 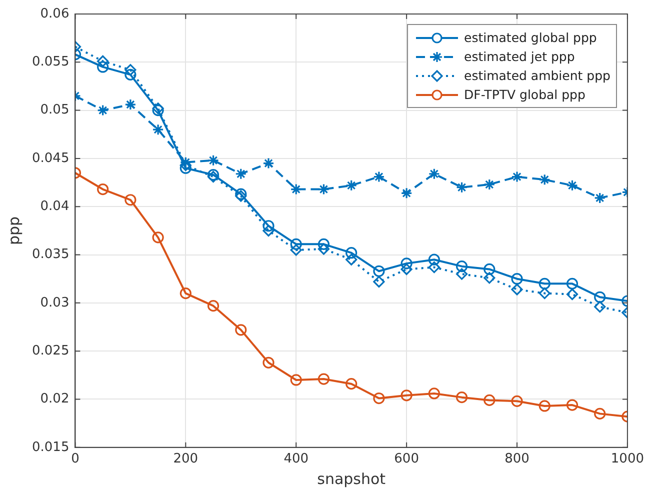 What do you see at coordinates (406, 459) in the screenshot?
I see `x-tick-label: 600` at bounding box center [406, 459].